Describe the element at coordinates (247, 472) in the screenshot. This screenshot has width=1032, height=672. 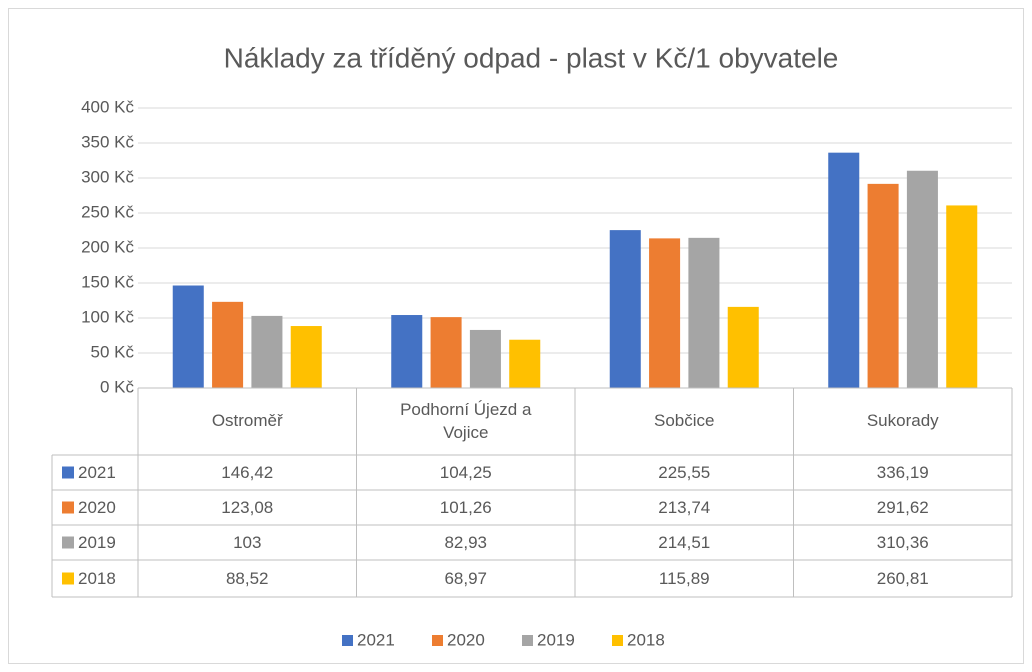
I see `table-value: 146,42` at that location.